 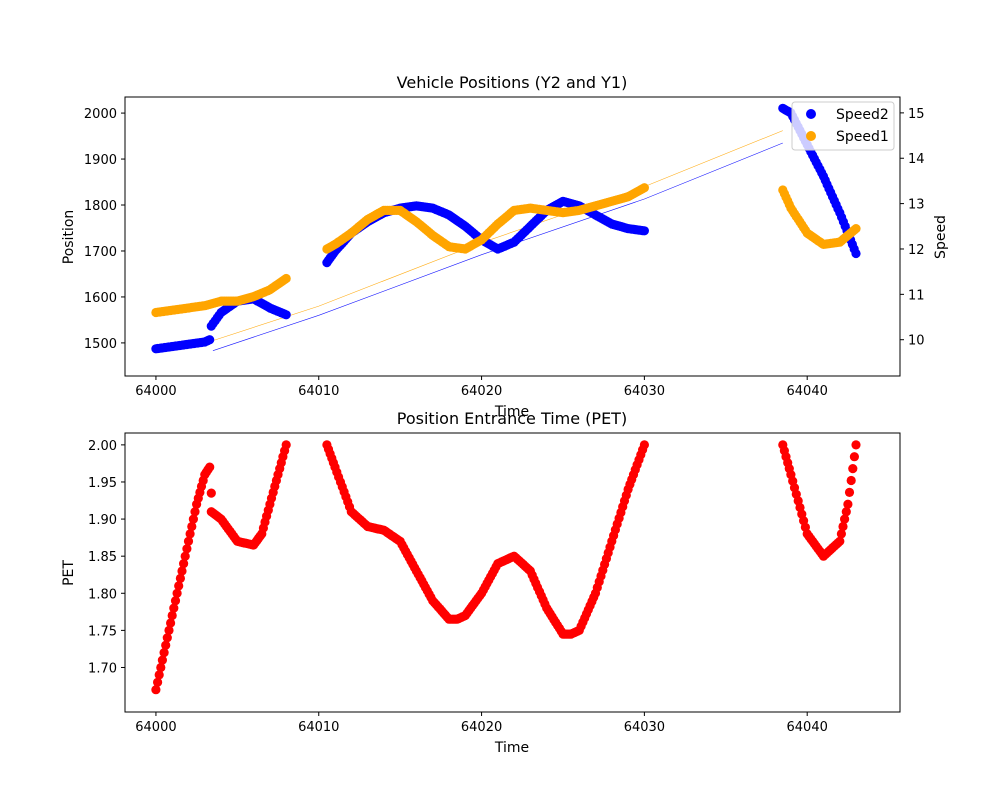 I want to click on x-axis-top: 64000 64010 64020 64030 64040, so click(x=481, y=387).